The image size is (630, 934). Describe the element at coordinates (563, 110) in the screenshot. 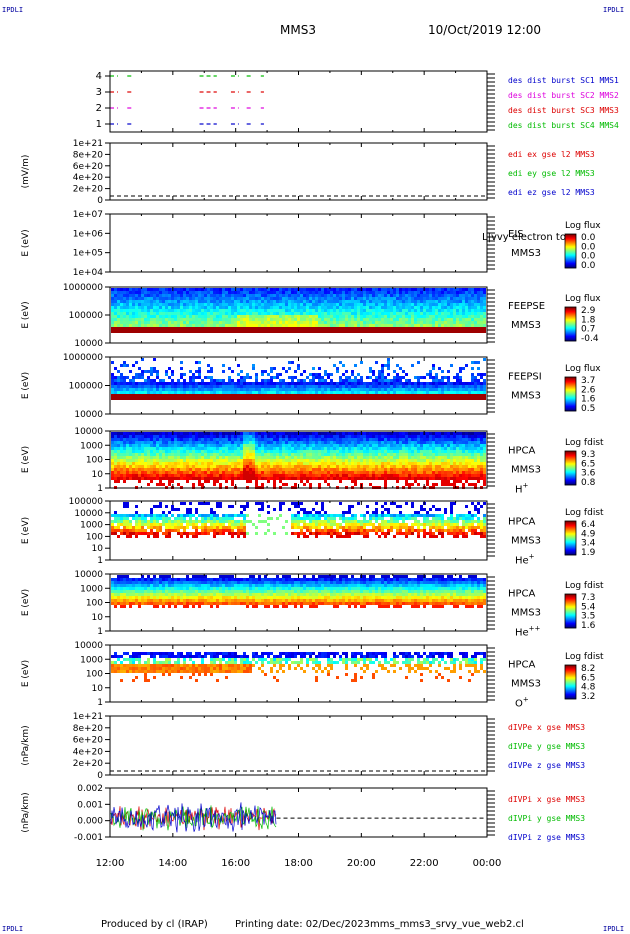

I see `burst-availability-legend-entry: des dist burst SC3 MMS3` at that location.